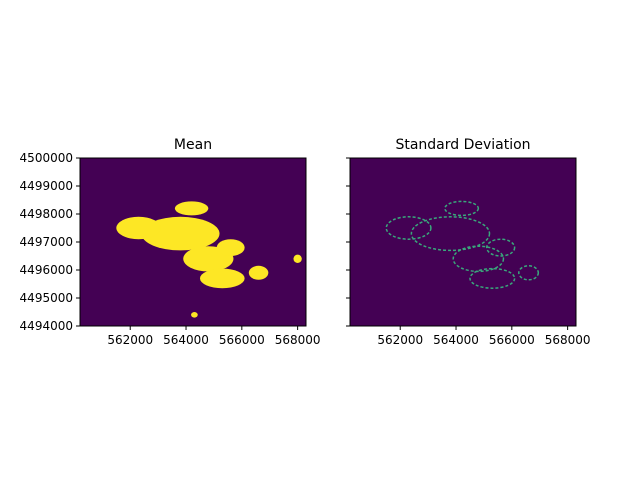 Image resolution: width=640 pixels, height=480 pixels. What do you see at coordinates (46, 158) in the screenshot?
I see `y-tick-label: 4500000` at bounding box center [46, 158].